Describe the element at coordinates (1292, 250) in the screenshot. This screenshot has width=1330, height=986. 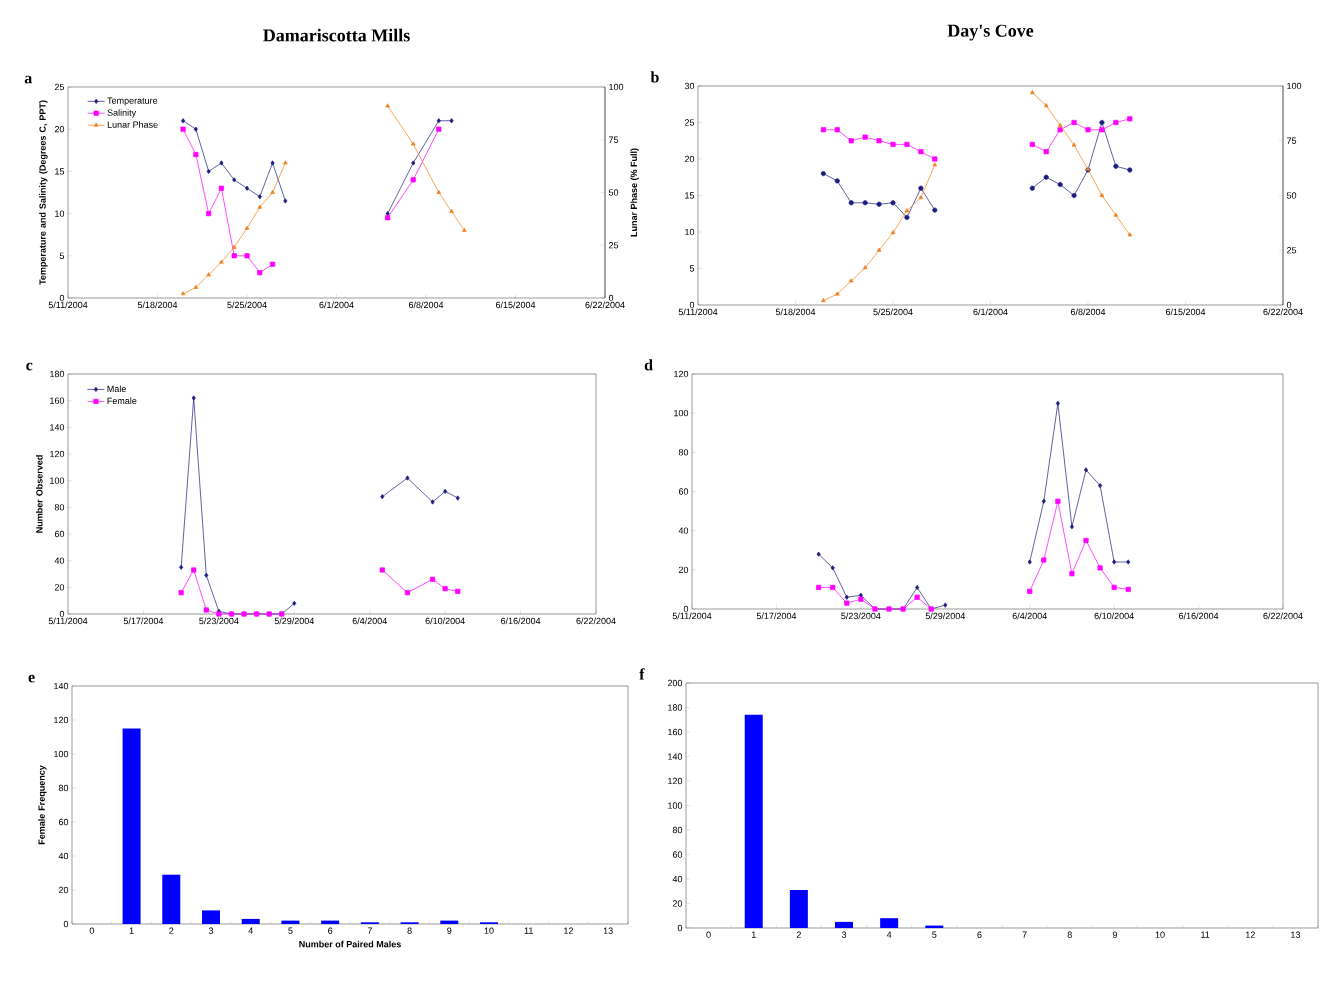
I see `y2-tick-label: 25` at that location.